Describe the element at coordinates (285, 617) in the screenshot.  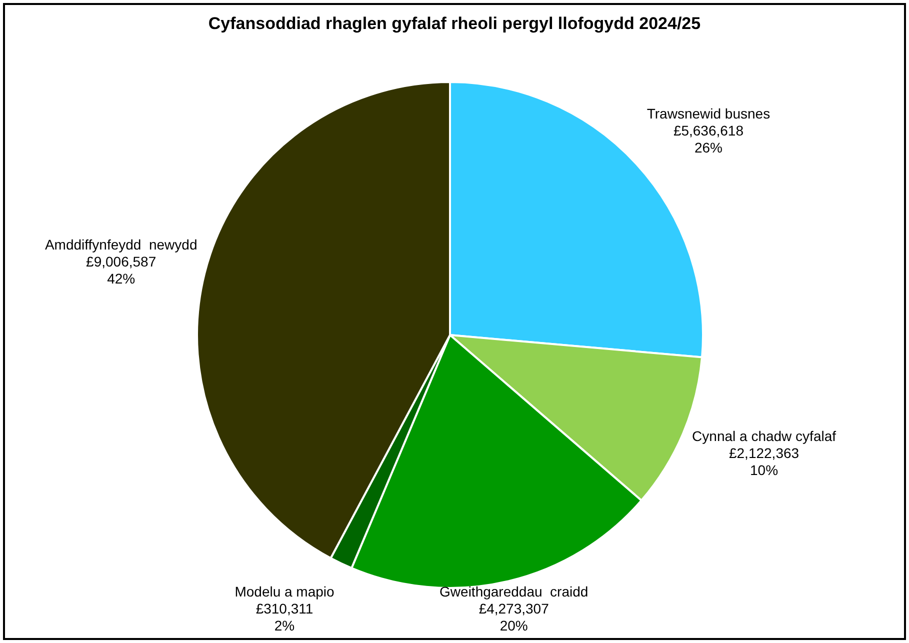
I see `data-label: £310,311 2%` at that location.